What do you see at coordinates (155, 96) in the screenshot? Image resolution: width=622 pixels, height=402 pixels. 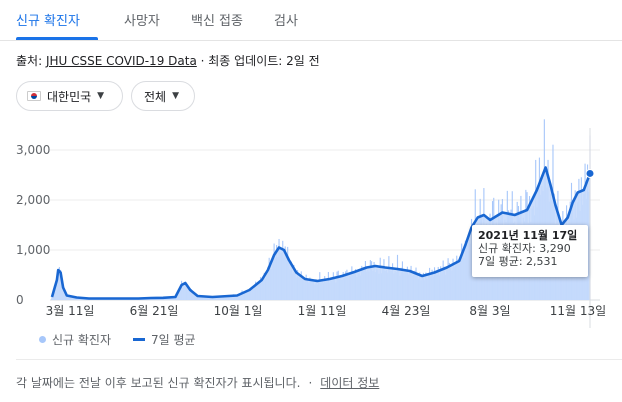 I see `range-label: 전체` at bounding box center [155, 96].